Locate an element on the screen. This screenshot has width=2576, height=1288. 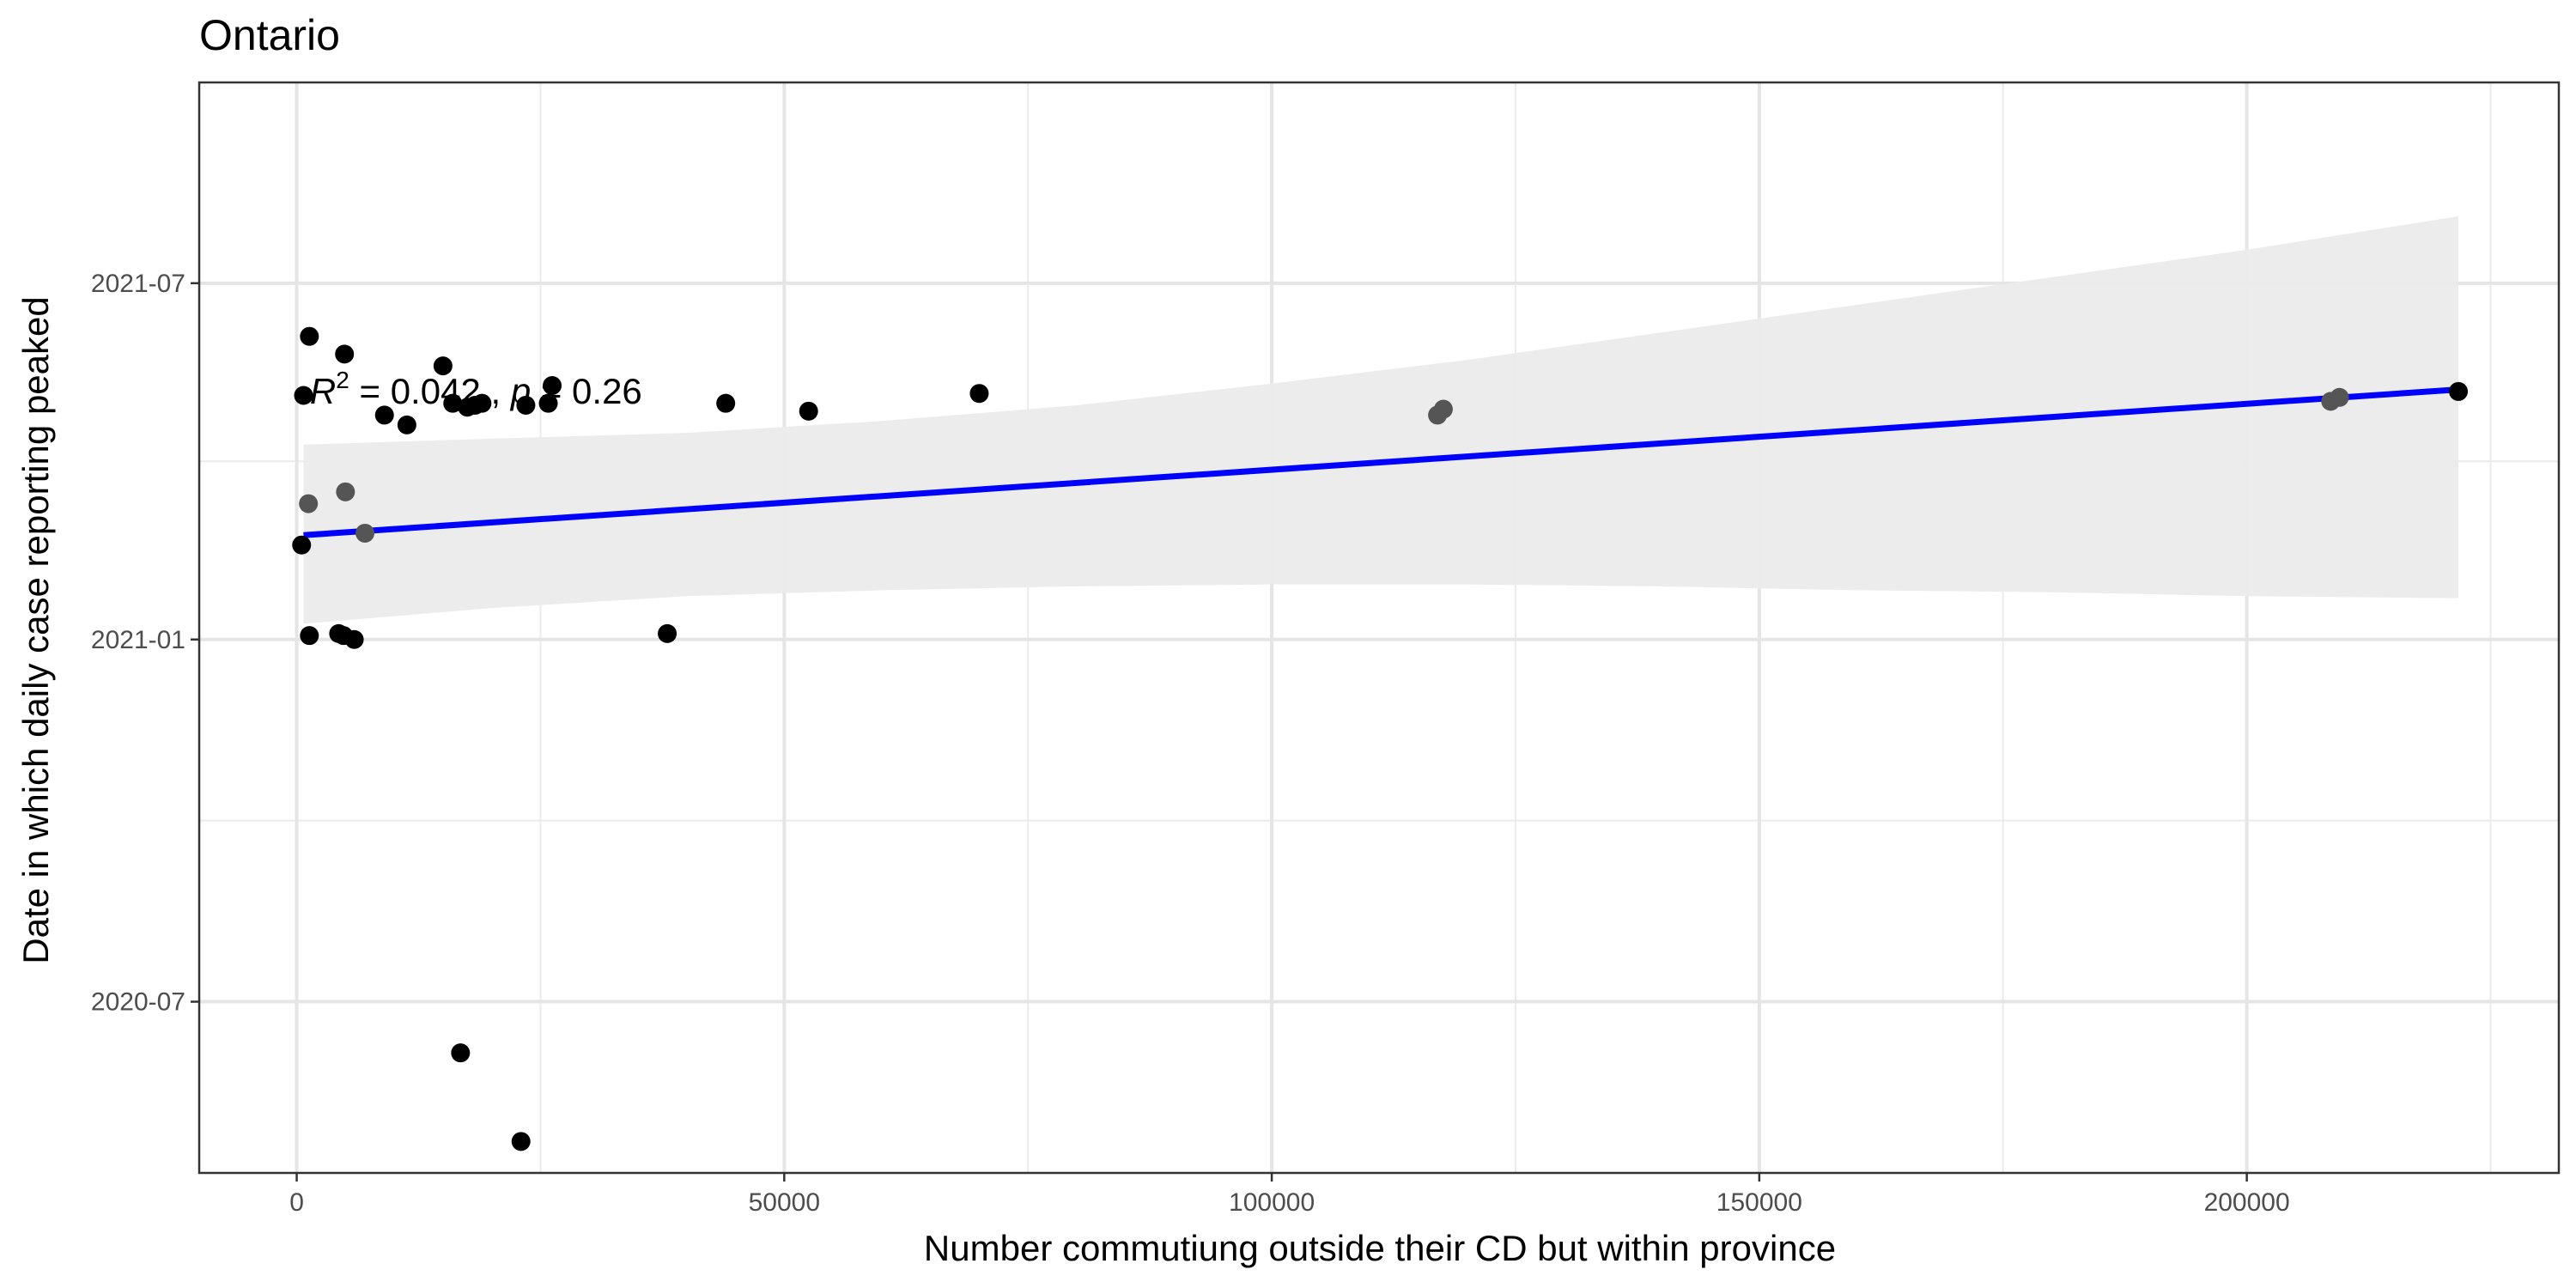
regression-line is located at coordinates (1381, 462).